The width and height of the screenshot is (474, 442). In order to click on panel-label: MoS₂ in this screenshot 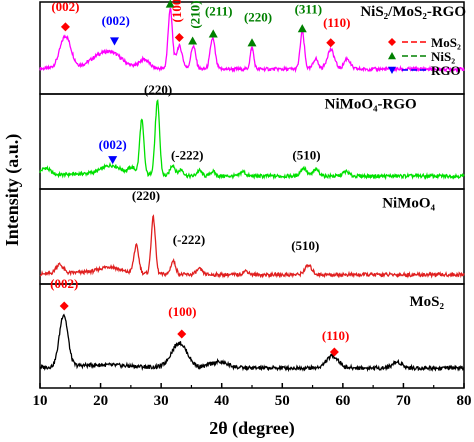, I will do `click(426, 302)`.